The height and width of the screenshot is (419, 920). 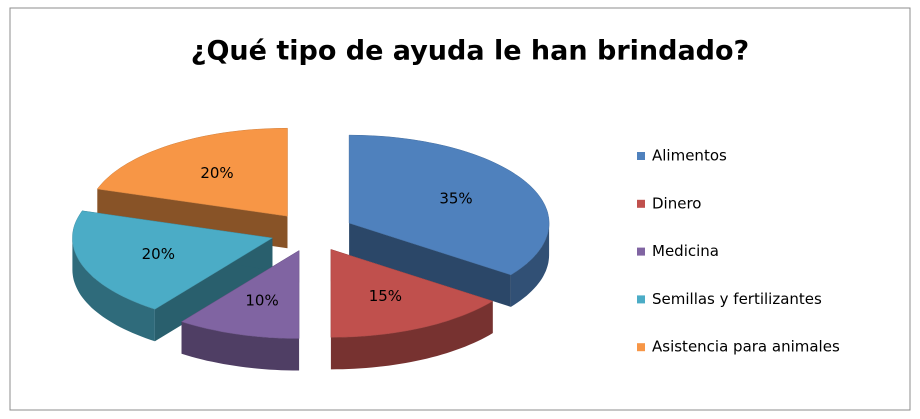 What do you see at coordinates (689, 156) in the screenshot?
I see `legend-label: Alimentos` at bounding box center [689, 156].